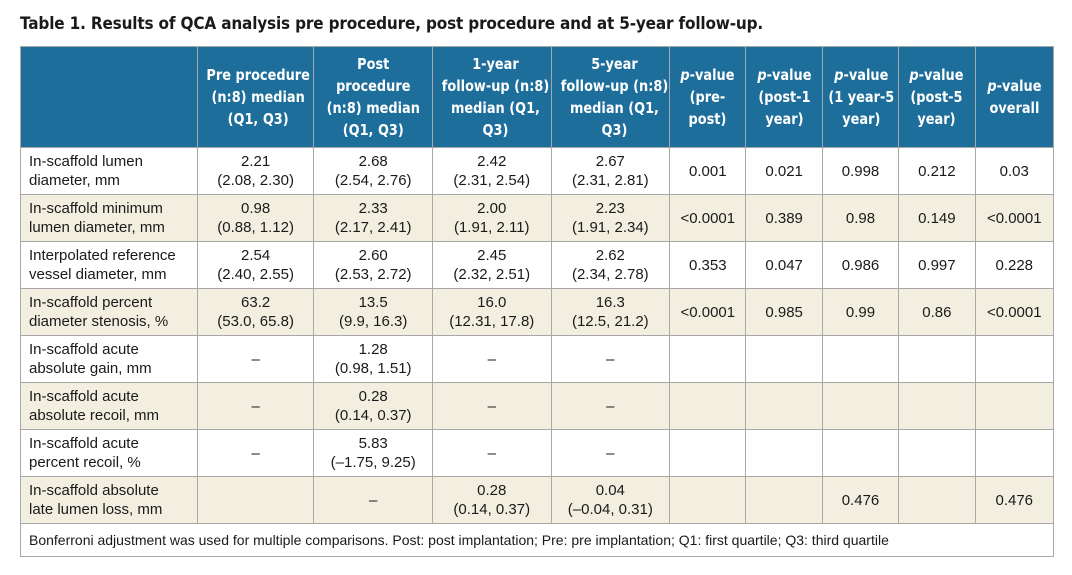 This screenshot has width=1072, height=575. Describe the element at coordinates (491, 97) in the screenshot. I see `header-1-year-follow-up: 1-year follow-up (n:8) median (Q1, Q3)` at that location.